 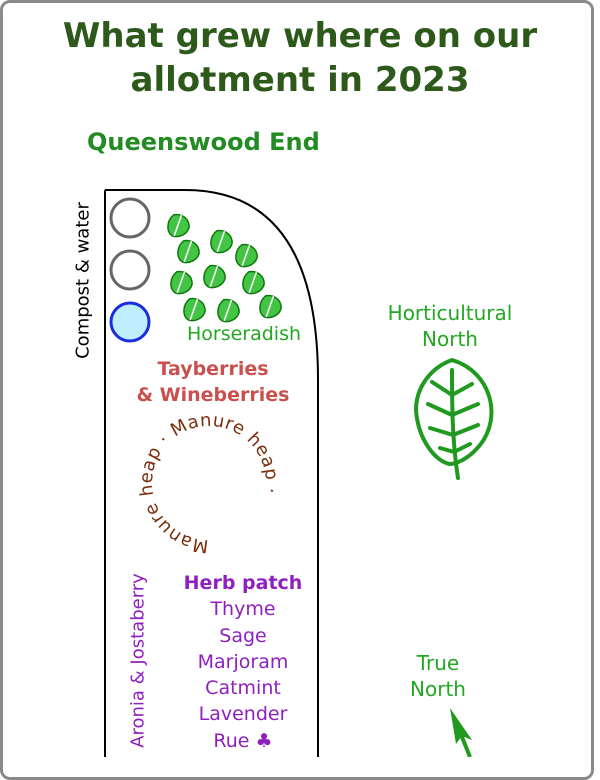 I want to click on herb-item: Lavender, so click(x=243, y=714).